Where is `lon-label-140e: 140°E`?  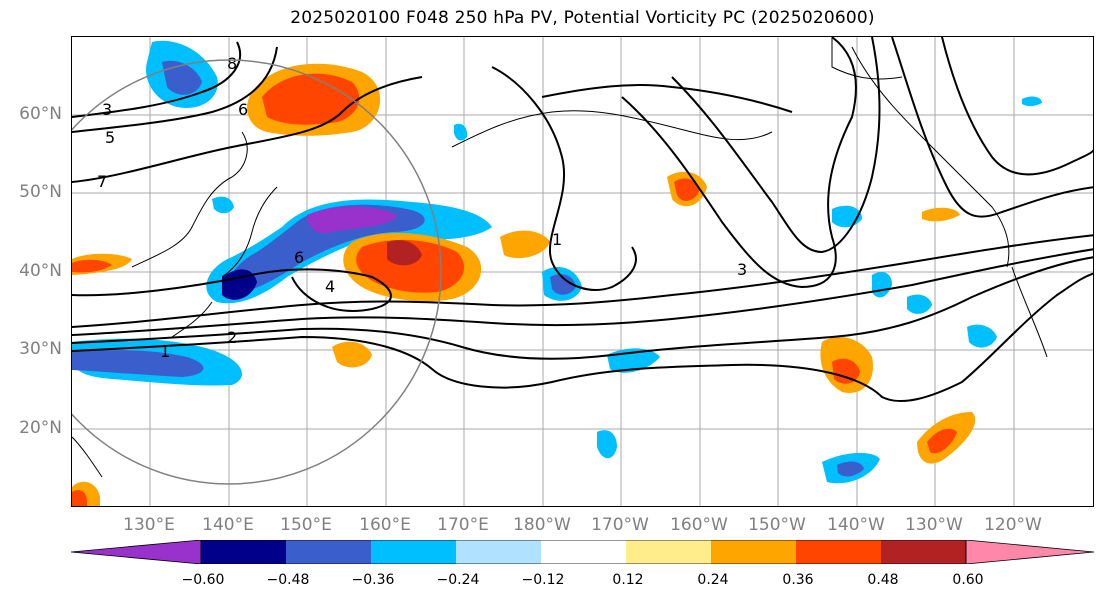
lon-label-140e: 140°E is located at coordinates (228, 525).